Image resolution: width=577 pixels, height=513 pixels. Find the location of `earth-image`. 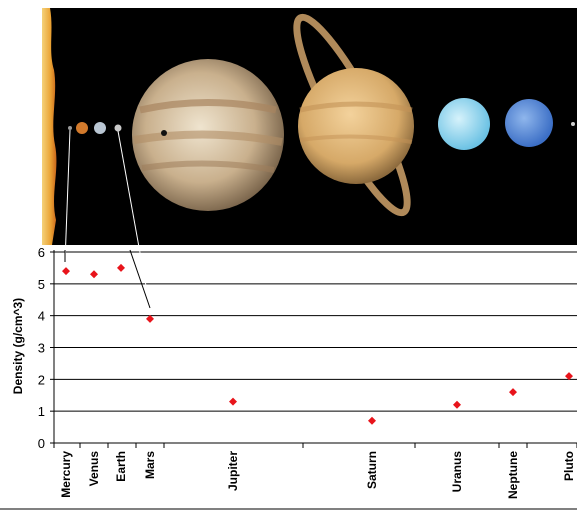

earth-image is located at coordinates (100, 128).